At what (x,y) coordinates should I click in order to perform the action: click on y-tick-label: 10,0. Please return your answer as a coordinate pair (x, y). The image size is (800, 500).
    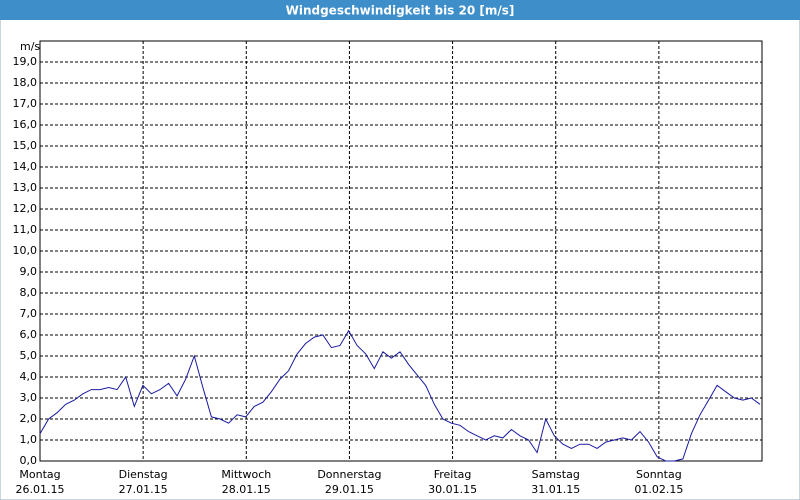
    Looking at the image, I should click on (25, 250).